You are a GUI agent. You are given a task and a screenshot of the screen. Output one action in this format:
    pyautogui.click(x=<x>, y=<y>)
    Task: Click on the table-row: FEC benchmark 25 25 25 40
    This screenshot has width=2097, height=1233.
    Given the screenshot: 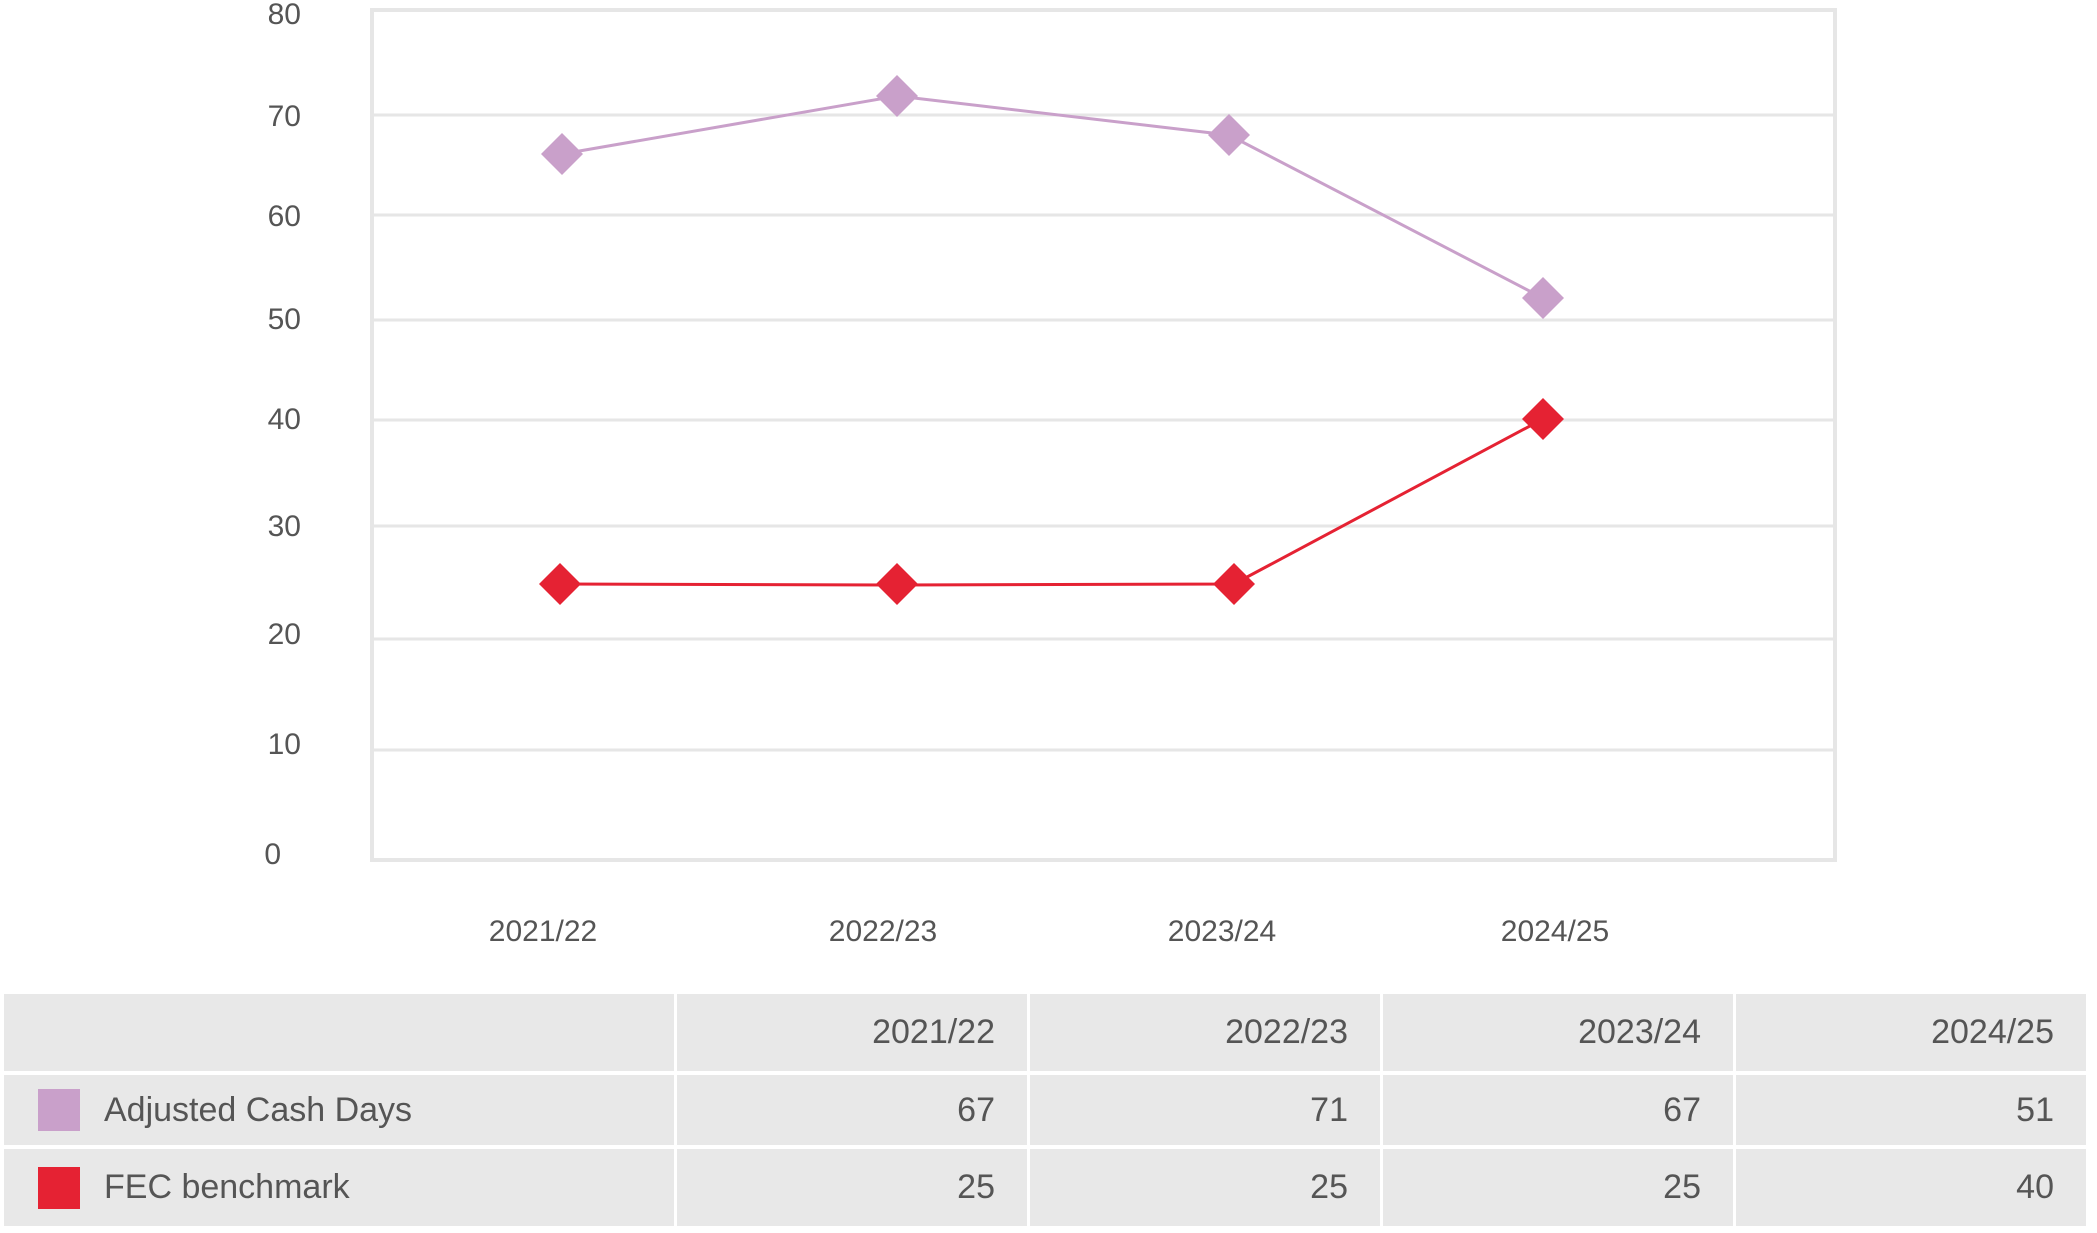 What is the action you would take?
    pyautogui.click(x=1045, y=1187)
    